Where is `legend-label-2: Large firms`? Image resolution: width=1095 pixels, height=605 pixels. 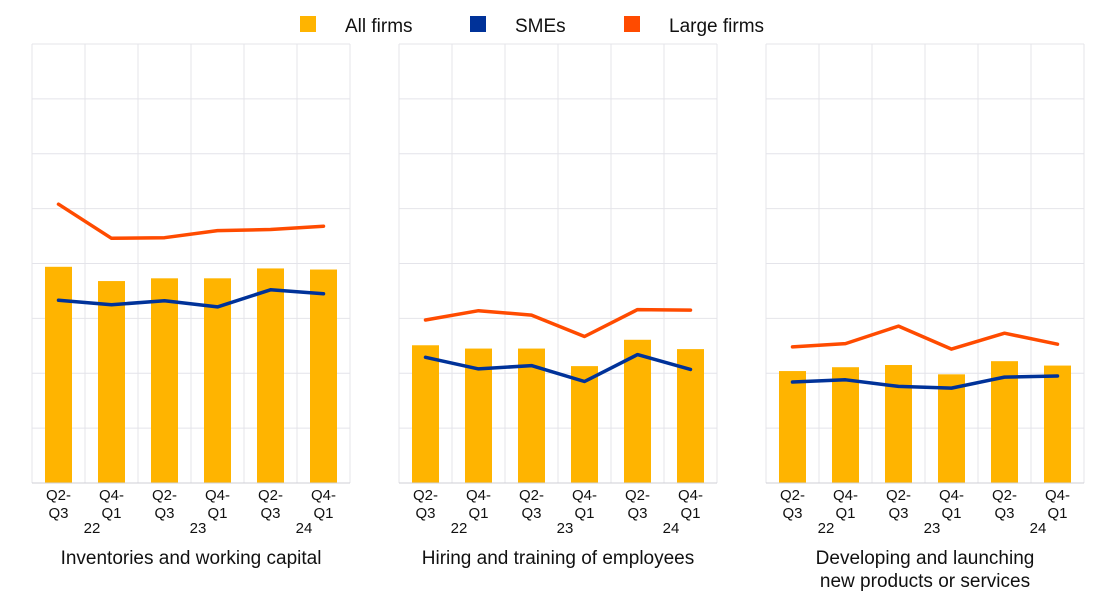
legend-label-2: Large firms is located at coordinates (716, 26).